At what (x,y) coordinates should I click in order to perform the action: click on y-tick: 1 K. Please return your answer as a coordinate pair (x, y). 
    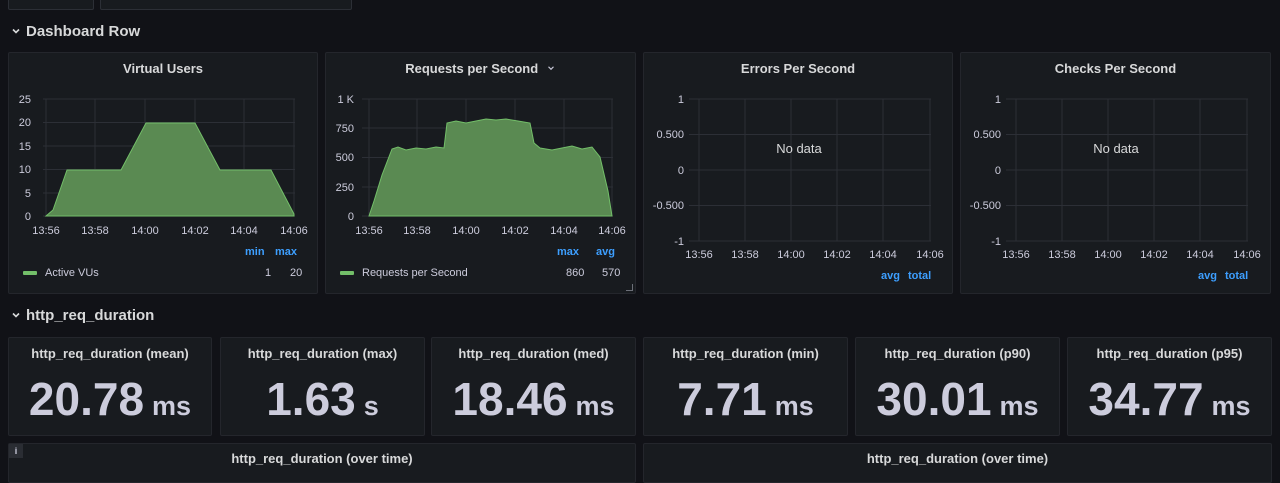
    Looking at the image, I should click on (345, 100).